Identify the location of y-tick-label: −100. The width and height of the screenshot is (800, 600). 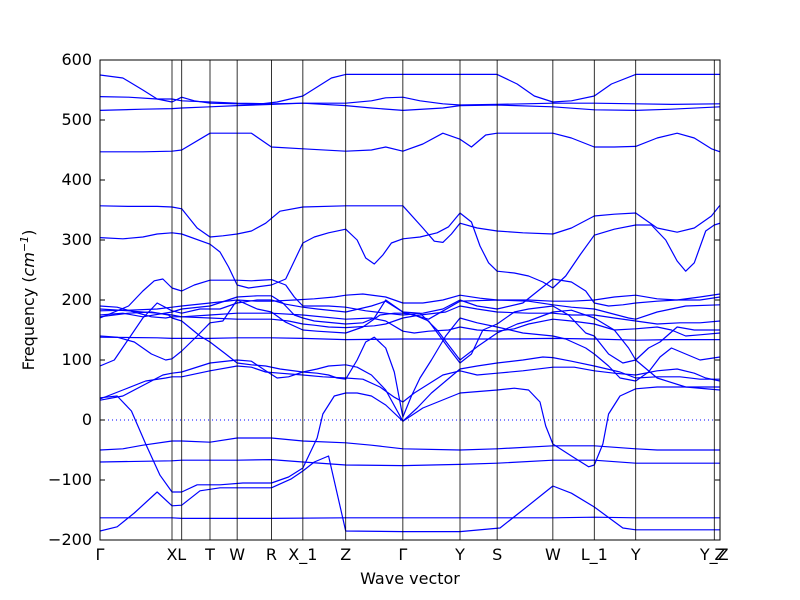
(70, 479).